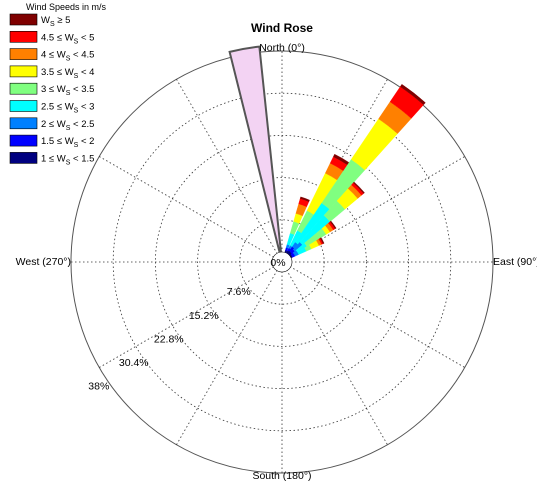 This screenshot has width=537, height=486. What do you see at coordinates (67, 108) in the screenshot?
I see `legend-label: 2.5 ≤ WS < 3` at bounding box center [67, 108].